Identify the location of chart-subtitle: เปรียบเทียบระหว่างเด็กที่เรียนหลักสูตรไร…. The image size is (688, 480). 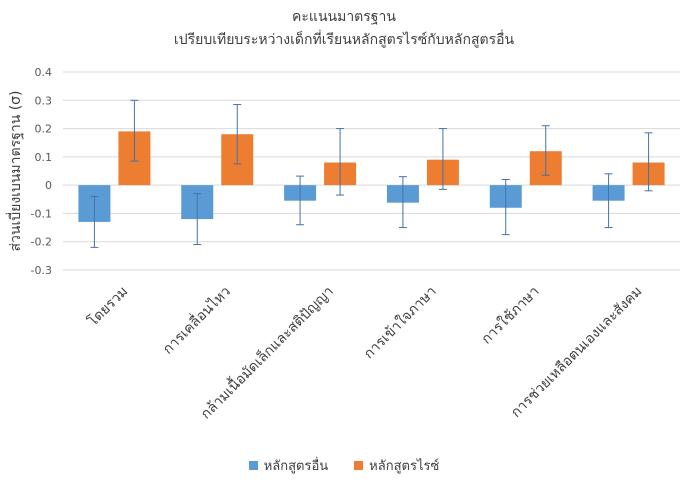
(344, 40).